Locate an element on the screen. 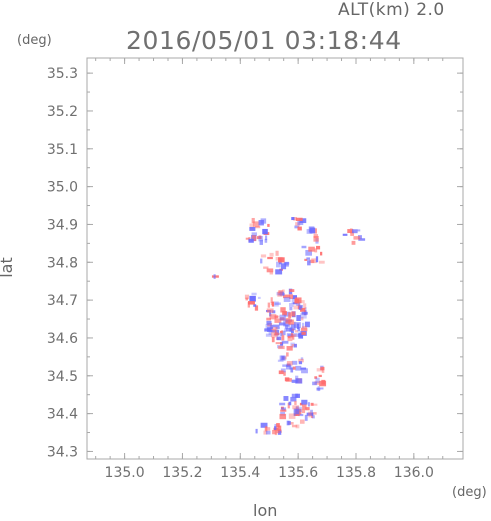  velocity-field is located at coordinates (288, 326).